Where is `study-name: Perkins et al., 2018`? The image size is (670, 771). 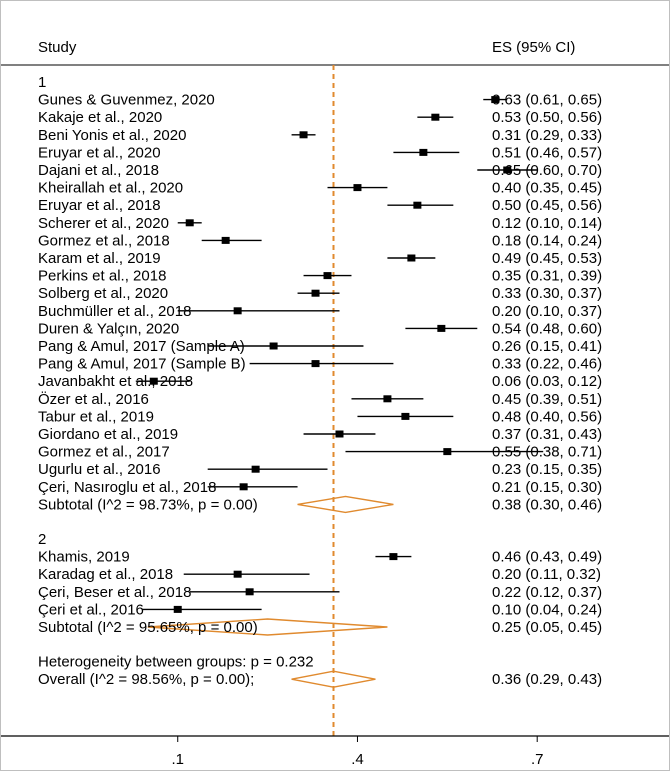
study-name: Perkins et al., 2018 is located at coordinates (102, 276).